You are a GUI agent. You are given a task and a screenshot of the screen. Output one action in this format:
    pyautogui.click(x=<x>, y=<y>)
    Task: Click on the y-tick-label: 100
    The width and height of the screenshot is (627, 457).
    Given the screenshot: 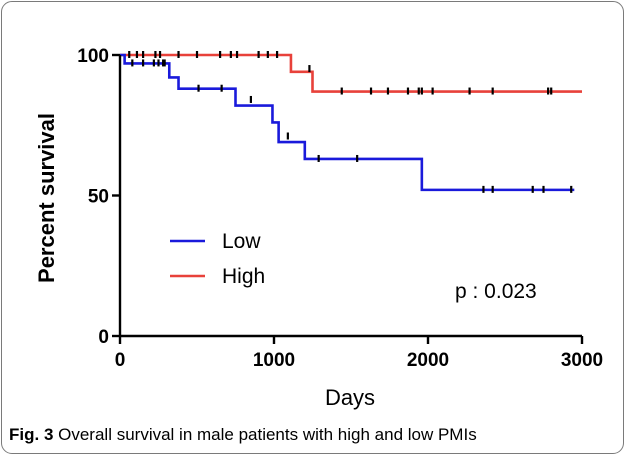 What is the action you would take?
    pyautogui.click(x=93, y=56)
    